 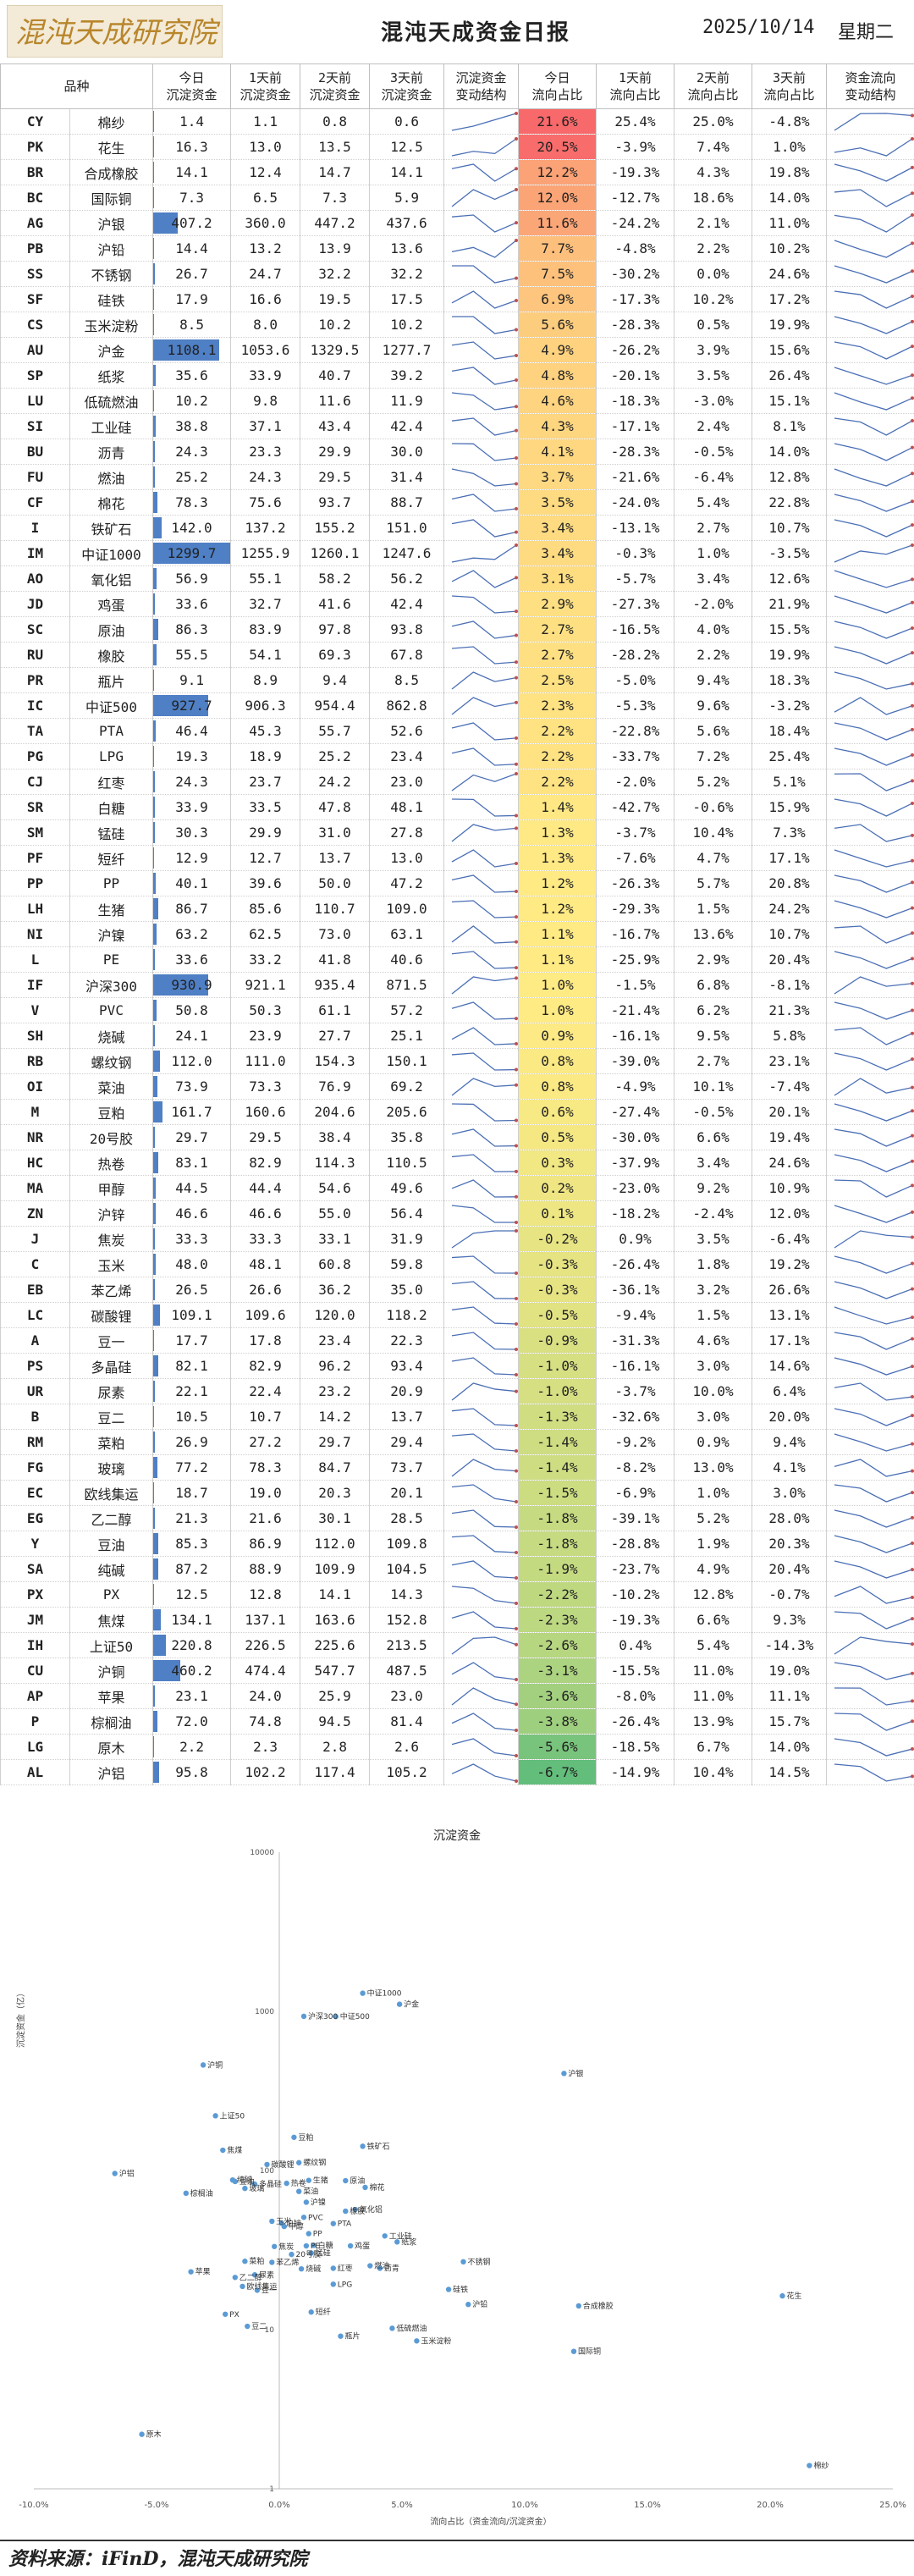 I want to click on fund-3d-cell: 28.5, so click(x=407, y=1518).